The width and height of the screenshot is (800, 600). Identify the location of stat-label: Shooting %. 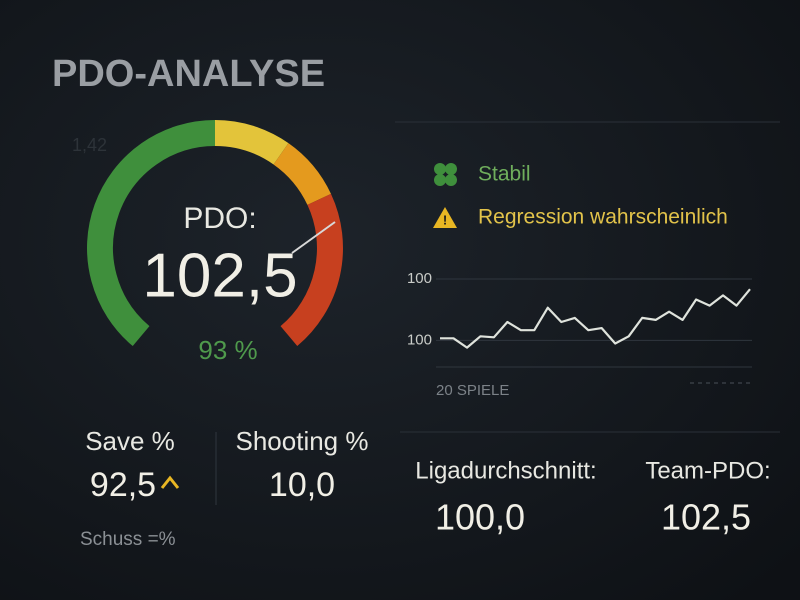
(302, 441).